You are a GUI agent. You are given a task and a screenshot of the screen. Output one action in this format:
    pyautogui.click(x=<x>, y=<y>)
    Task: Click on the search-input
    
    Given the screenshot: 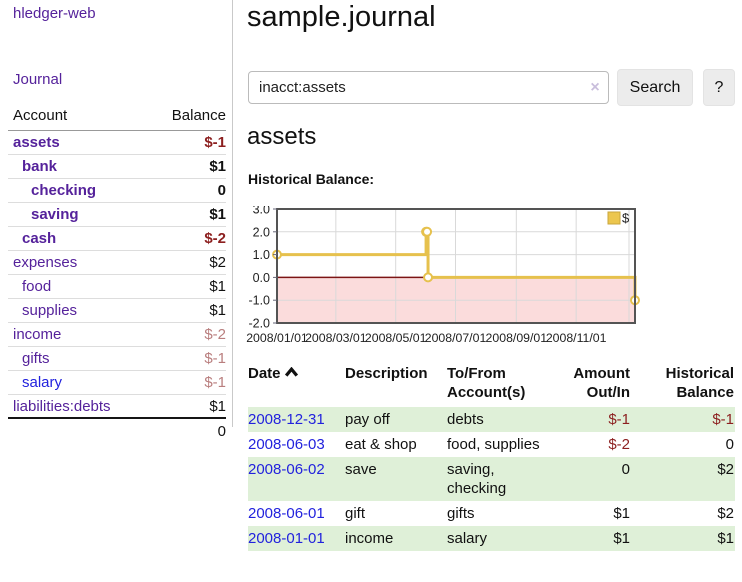 What is the action you would take?
    pyautogui.click(x=428, y=87)
    